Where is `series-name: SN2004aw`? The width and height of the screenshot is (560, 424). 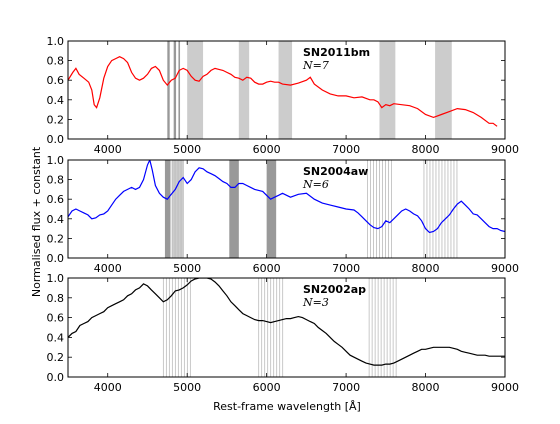
series-name: SN2004aw is located at coordinates (335, 171).